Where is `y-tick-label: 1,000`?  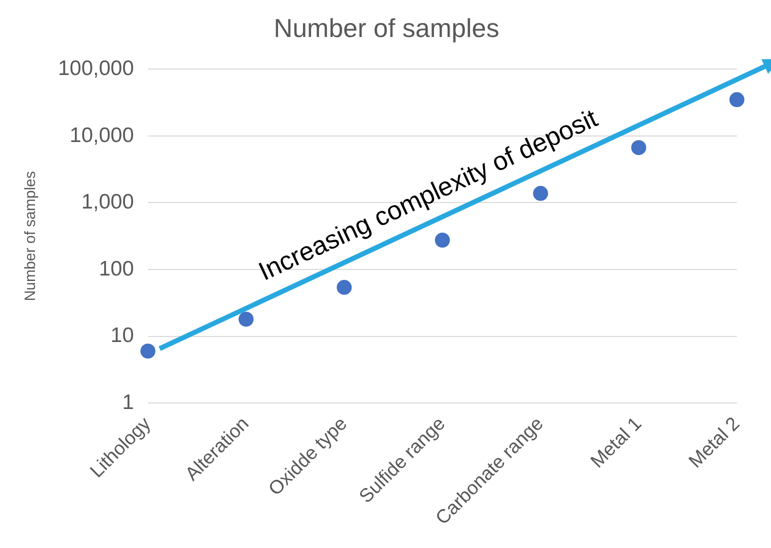
y-tick-label: 1,000 is located at coordinates (107, 202).